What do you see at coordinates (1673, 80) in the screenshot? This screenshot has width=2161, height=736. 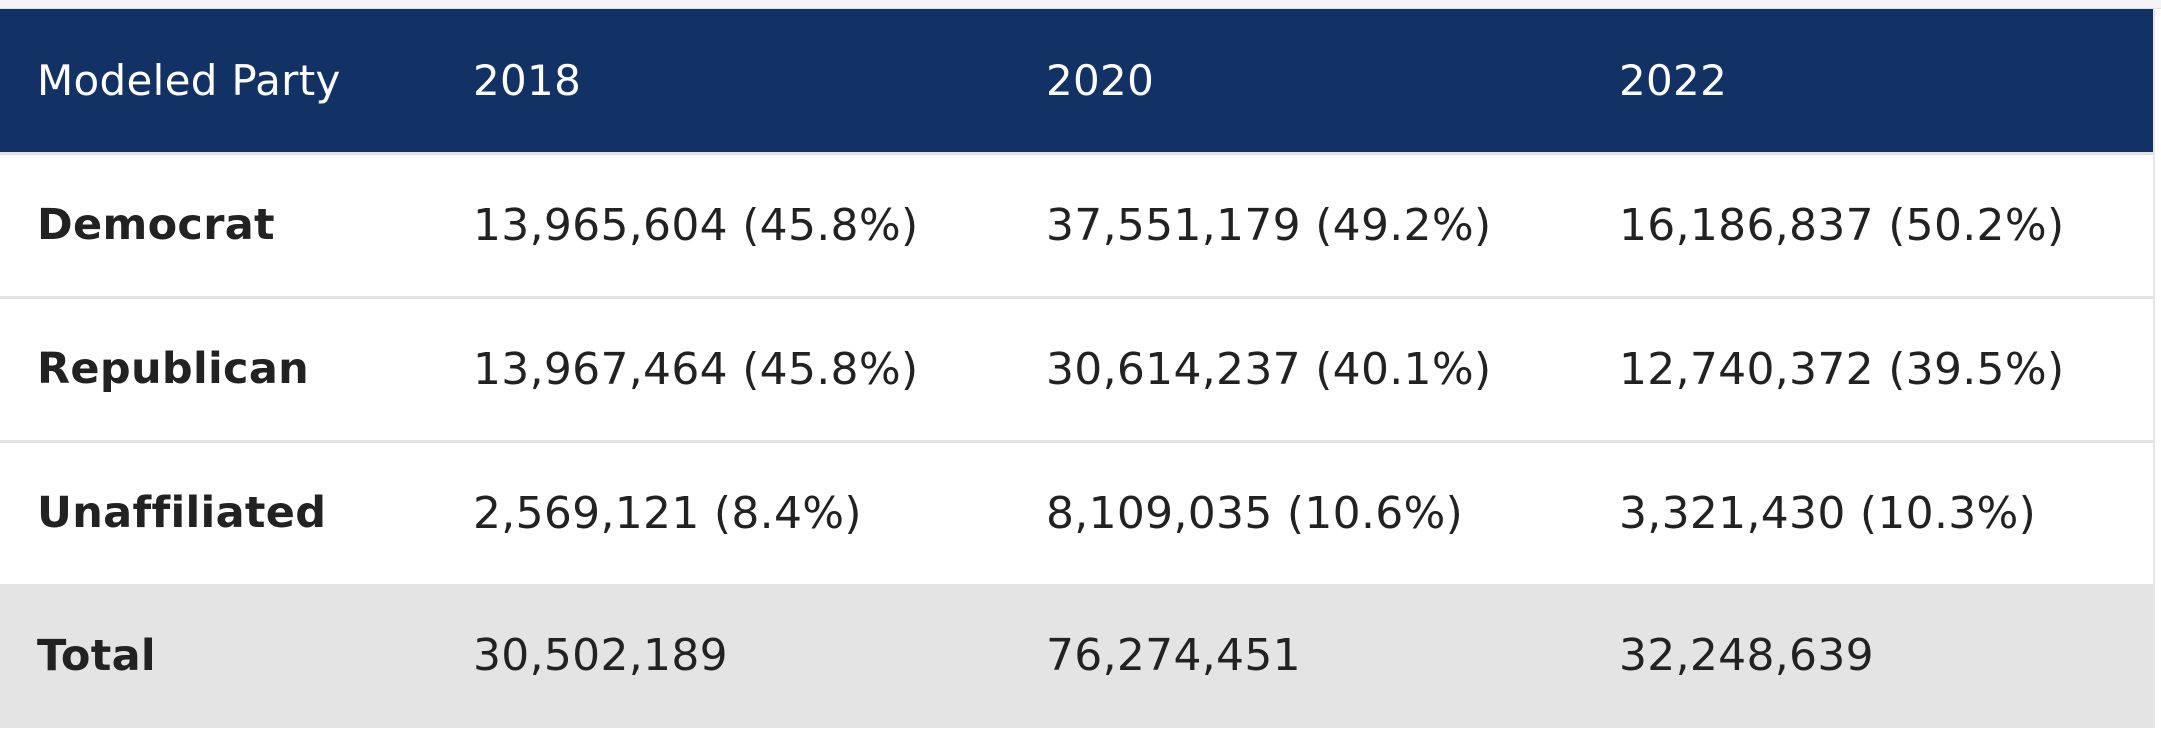 I see `header-2022: 2022` at bounding box center [1673, 80].